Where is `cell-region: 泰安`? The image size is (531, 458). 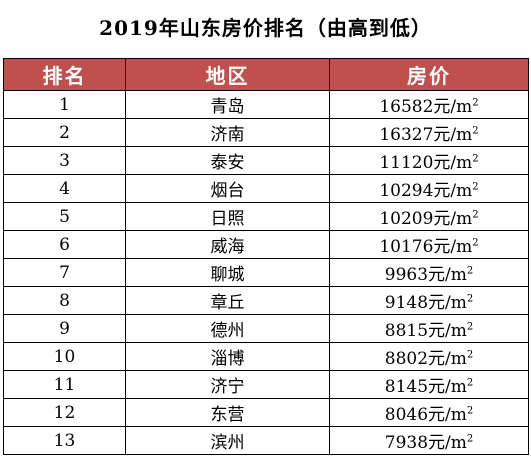
cell-region: 泰安 is located at coordinates (227, 160).